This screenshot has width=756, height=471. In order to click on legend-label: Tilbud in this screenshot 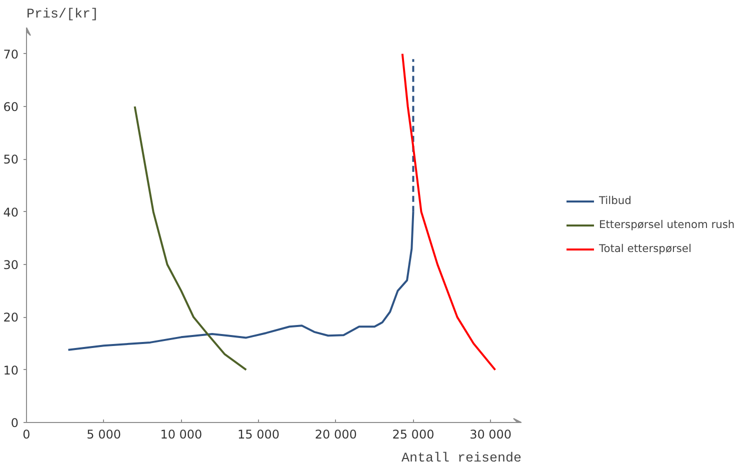, I will do `click(615, 200)`.